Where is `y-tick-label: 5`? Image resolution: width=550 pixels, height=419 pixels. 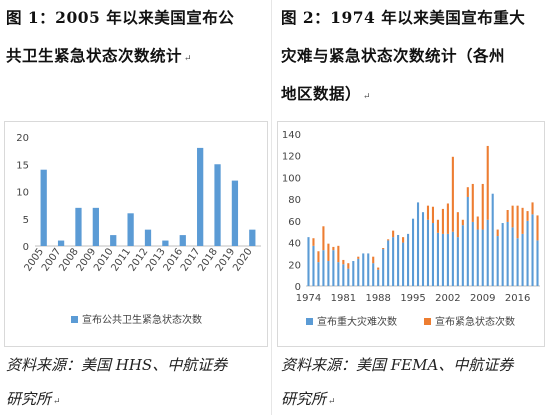
y-tick-label: 5 is located at coordinates (26, 220).